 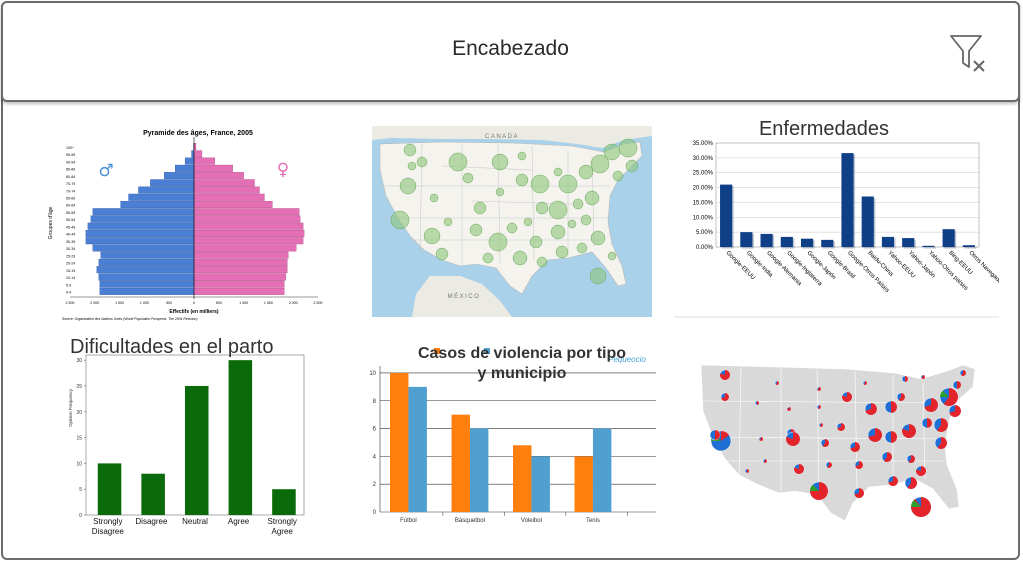 I want to click on diseases-ytick: 25.00%, so click(x=703, y=174).